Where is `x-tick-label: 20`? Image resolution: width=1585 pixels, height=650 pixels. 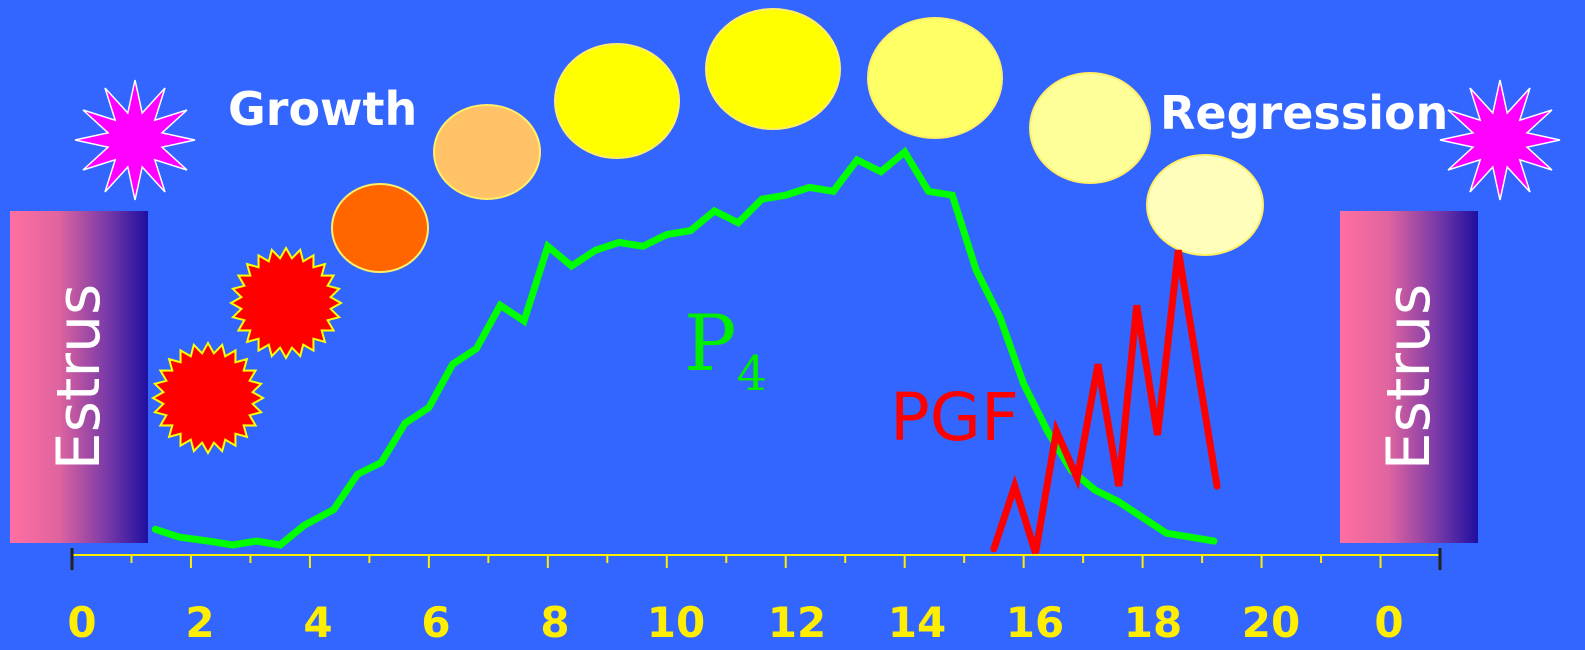
x-tick-label: 20 is located at coordinates (1271, 622).